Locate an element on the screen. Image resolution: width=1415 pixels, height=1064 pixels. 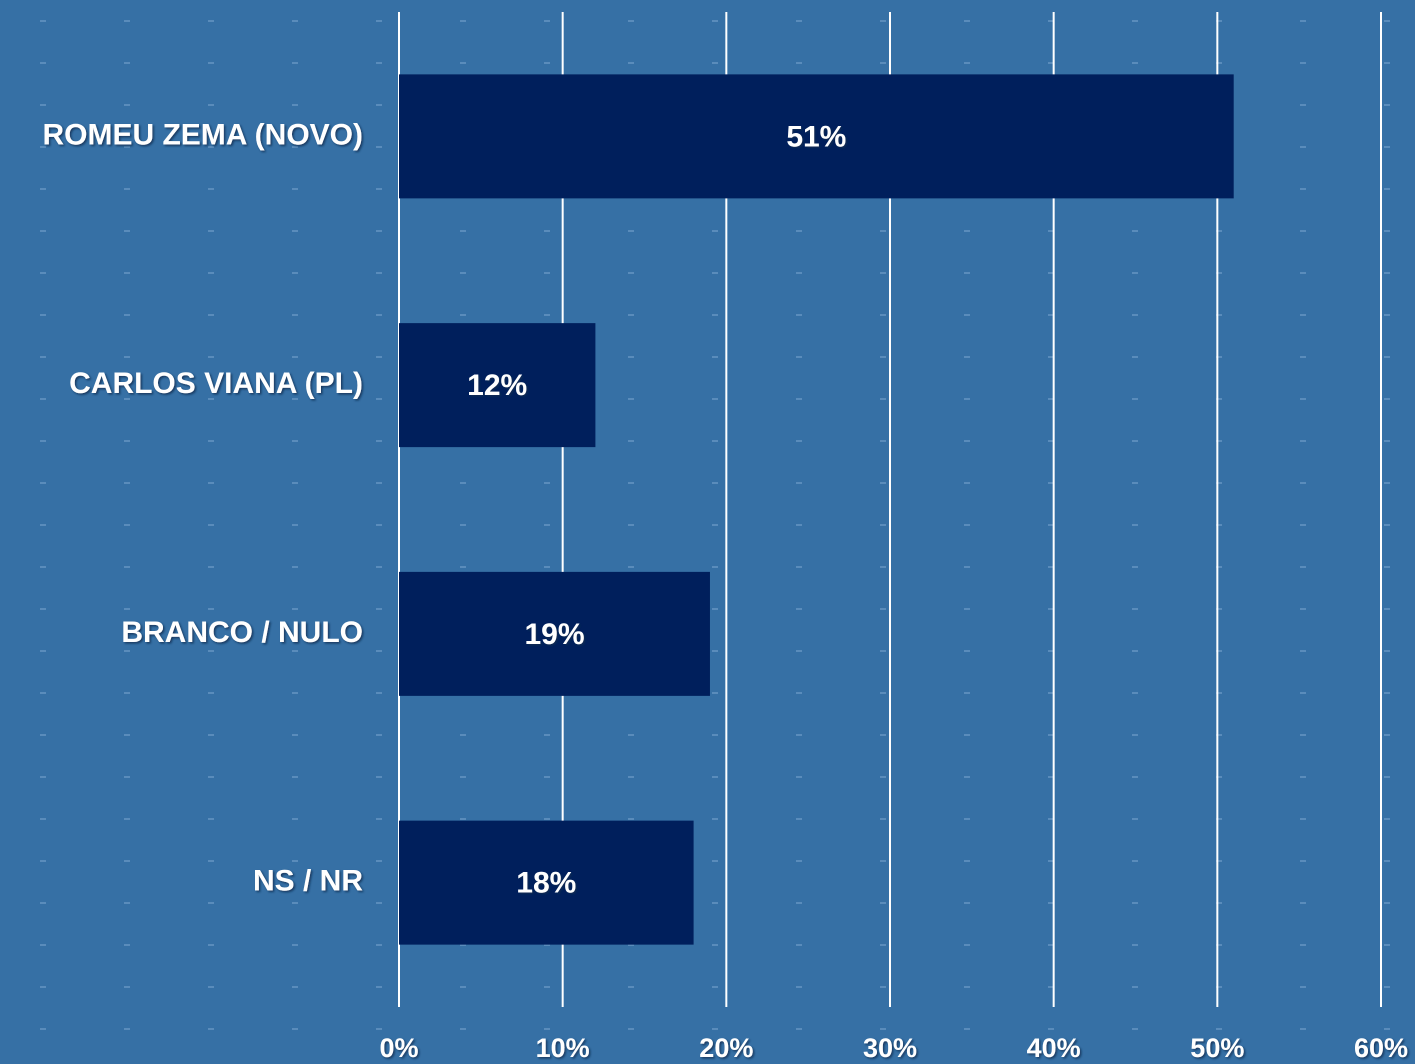
y-tick-label: ROMEU ZEMA (NOVO) is located at coordinates (202, 134).